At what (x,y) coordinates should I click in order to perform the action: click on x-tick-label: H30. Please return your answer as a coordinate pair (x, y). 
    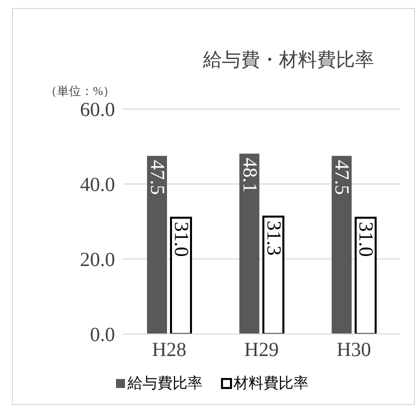
    Looking at the image, I should click on (354, 350).